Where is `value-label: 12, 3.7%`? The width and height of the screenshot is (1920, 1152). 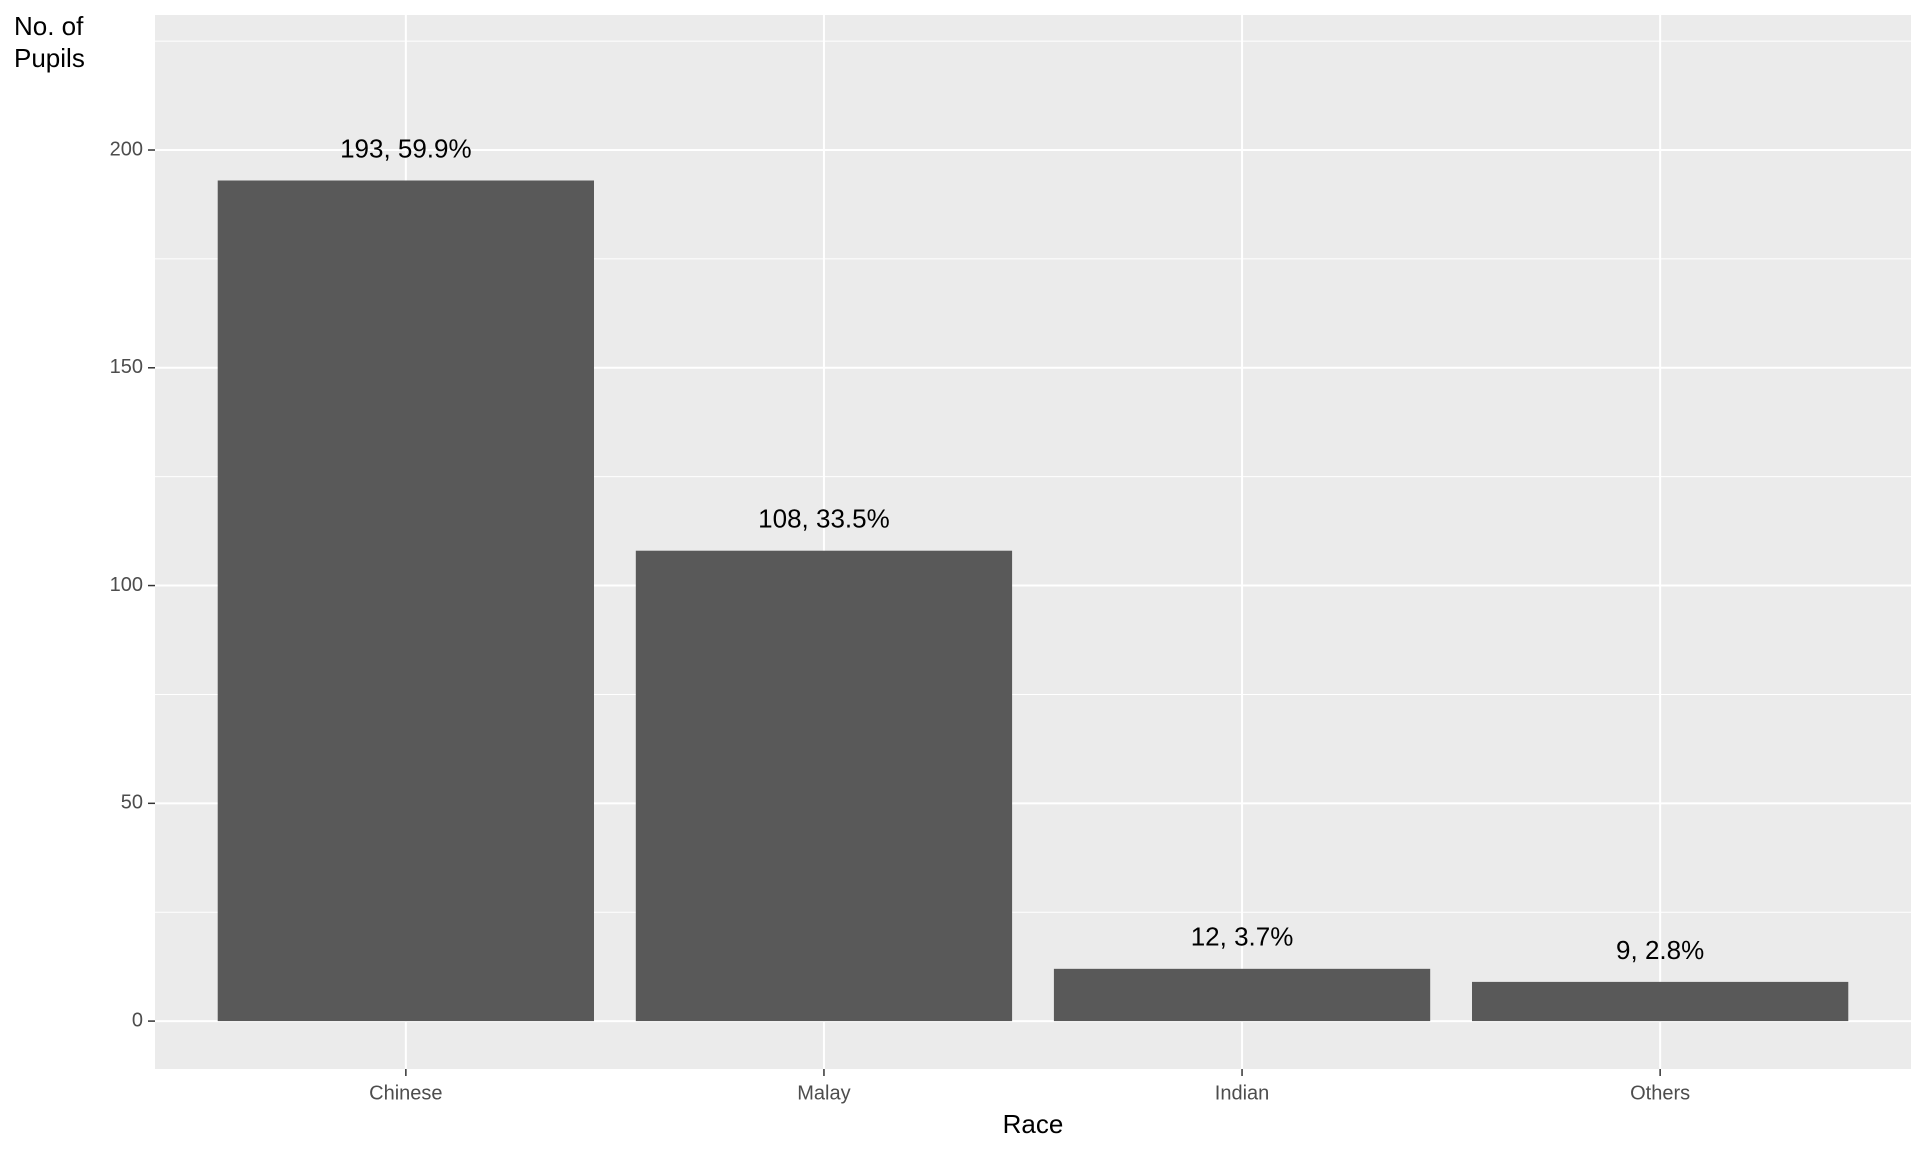 value-label: 12, 3.7% is located at coordinates (1242, 937).